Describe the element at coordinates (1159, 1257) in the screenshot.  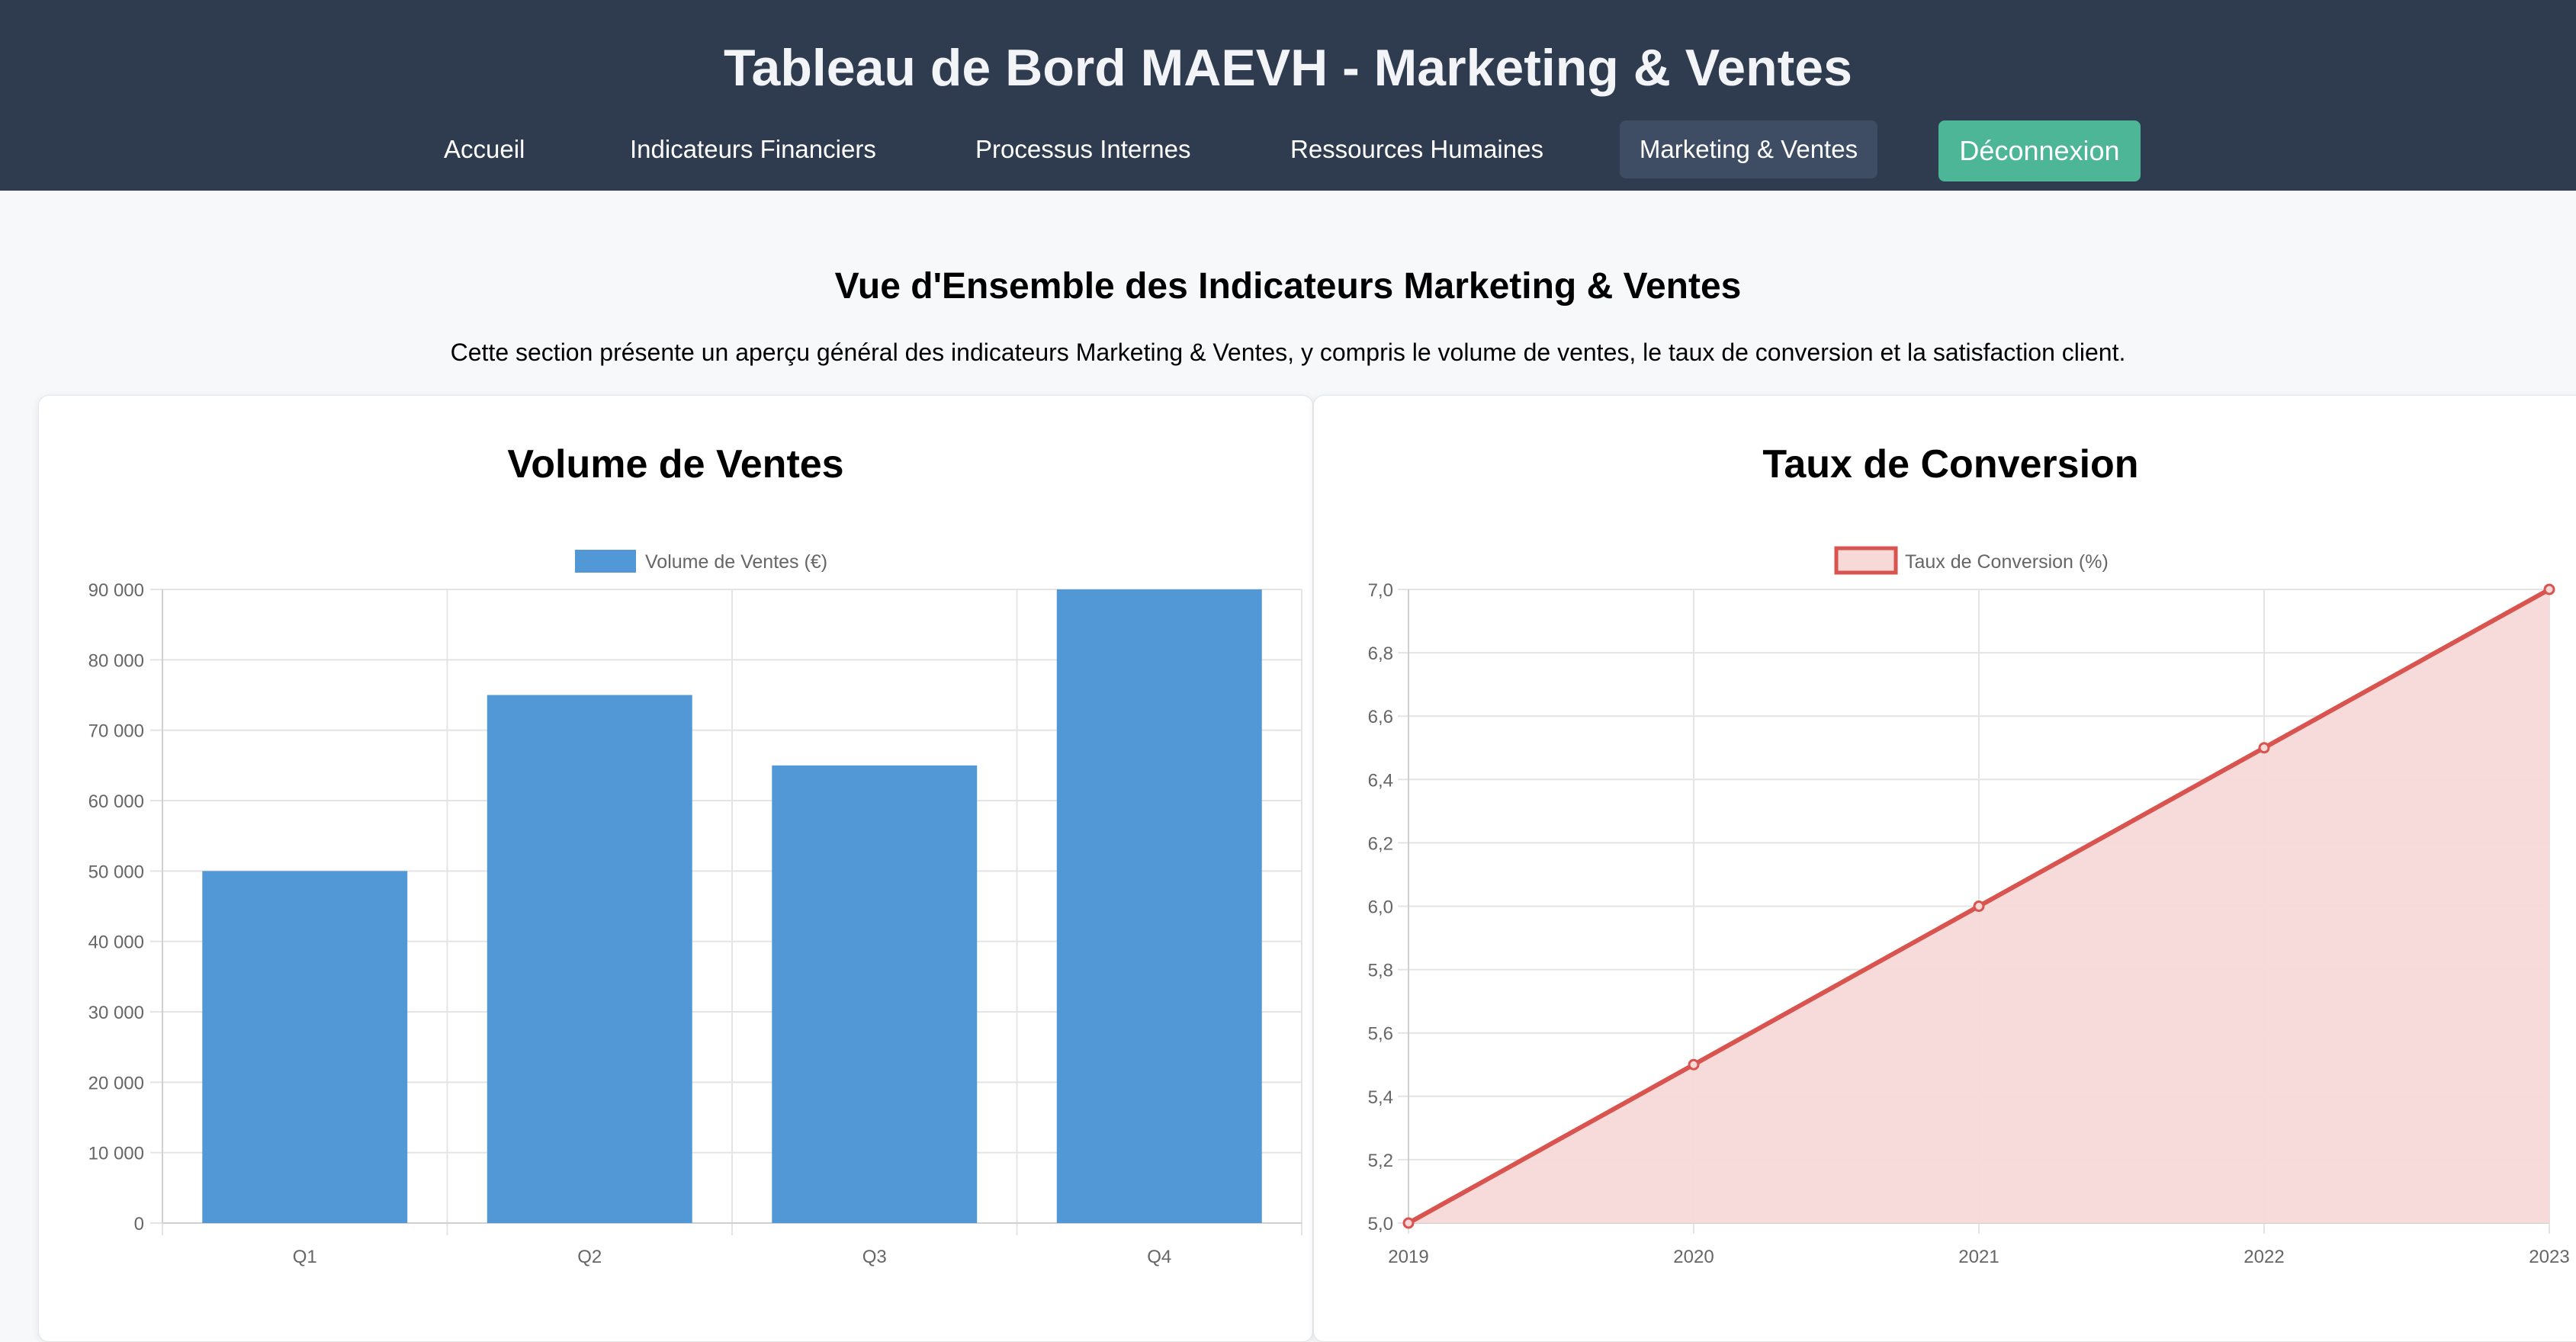
I see `x-tick-label: Q4` at that location.